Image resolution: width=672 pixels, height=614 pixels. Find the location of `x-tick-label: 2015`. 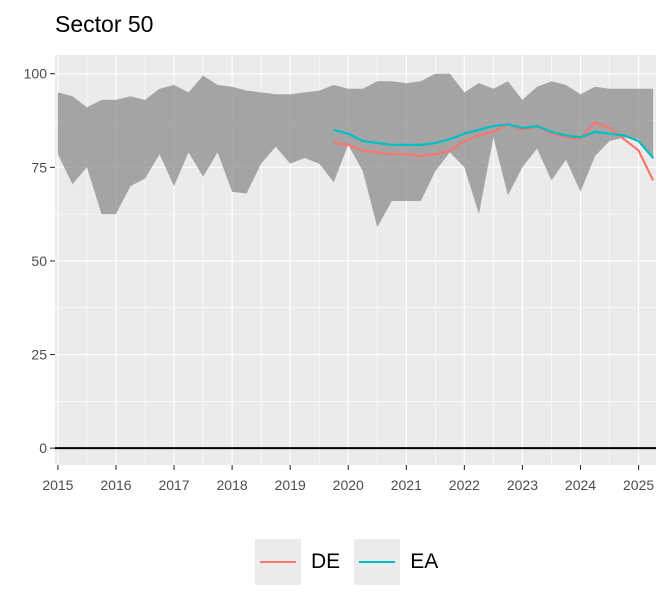

x-tick-label: 2015 is located at coordinates (57, 485).